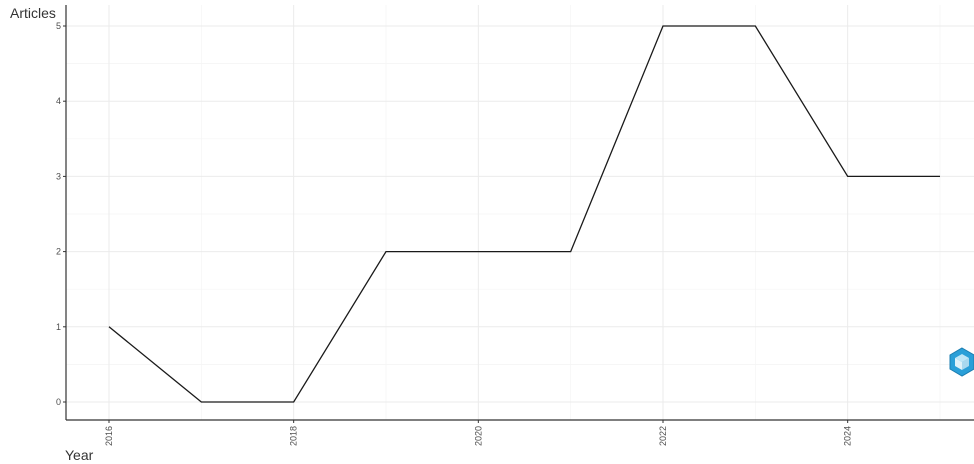 The width and height of the screenshot is (974, 464). What do you see at coordinates (58, 176) in the screenshot?
I see `y-tick-label: 3` at bounding box center [58, 176].